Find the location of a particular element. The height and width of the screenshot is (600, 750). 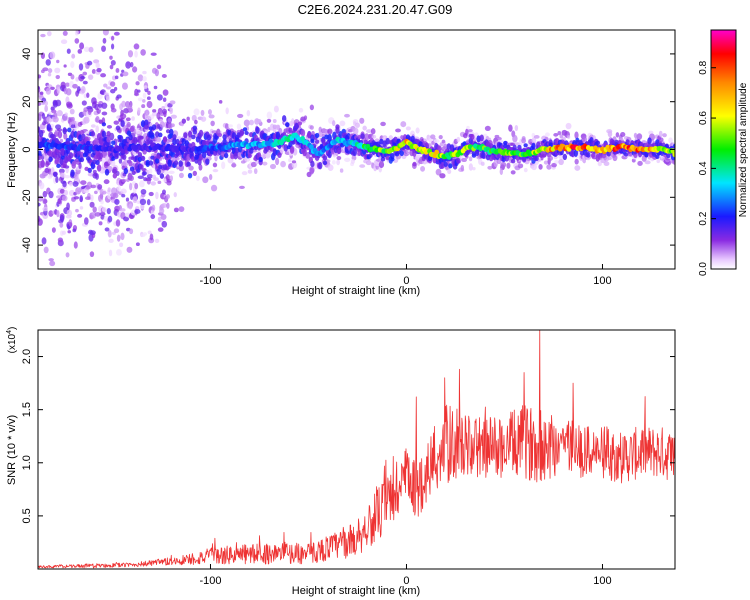

snr-x-tick-label: -100 is located at coordinates (210, 581).